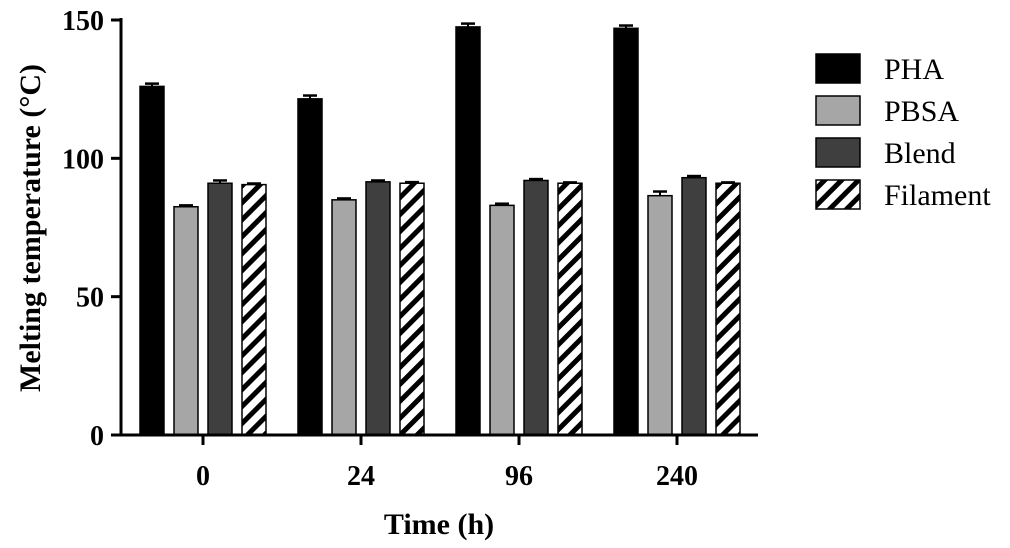  I want to click on legend-swatch-blend, so click(838, 152).